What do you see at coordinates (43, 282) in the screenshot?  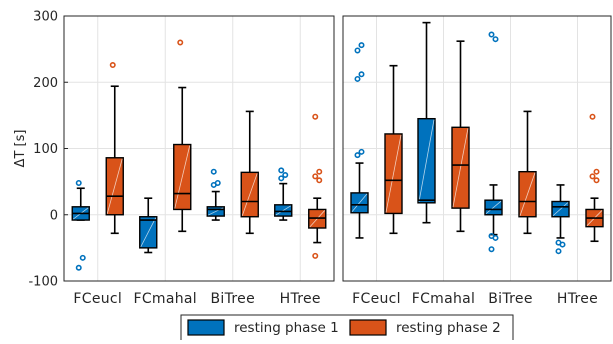 I see `y-tick-label: -100` at bounding box center [43, 282].